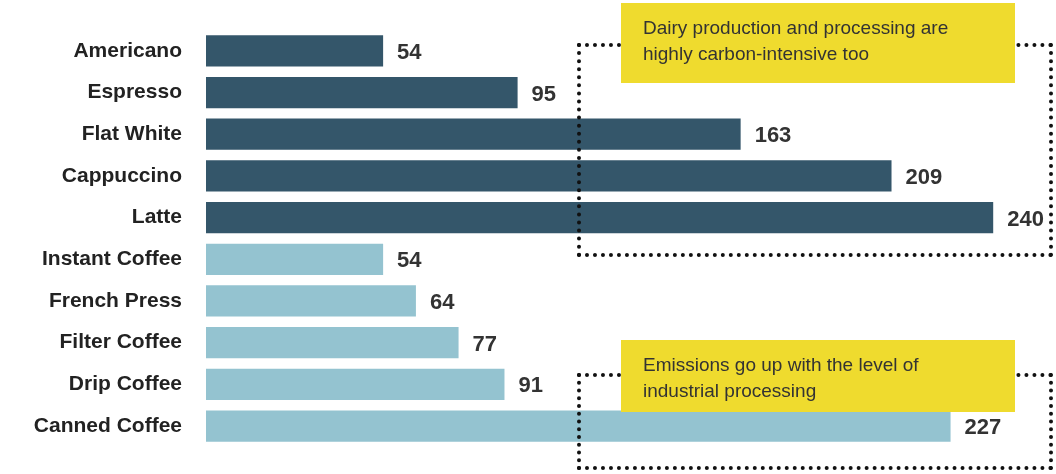 This screenshot has height=474, width=1056. What do you see at coordinates (1025, 218) in the screenshot?
I see `data-label: 240` at bounding box center [1025, 218].